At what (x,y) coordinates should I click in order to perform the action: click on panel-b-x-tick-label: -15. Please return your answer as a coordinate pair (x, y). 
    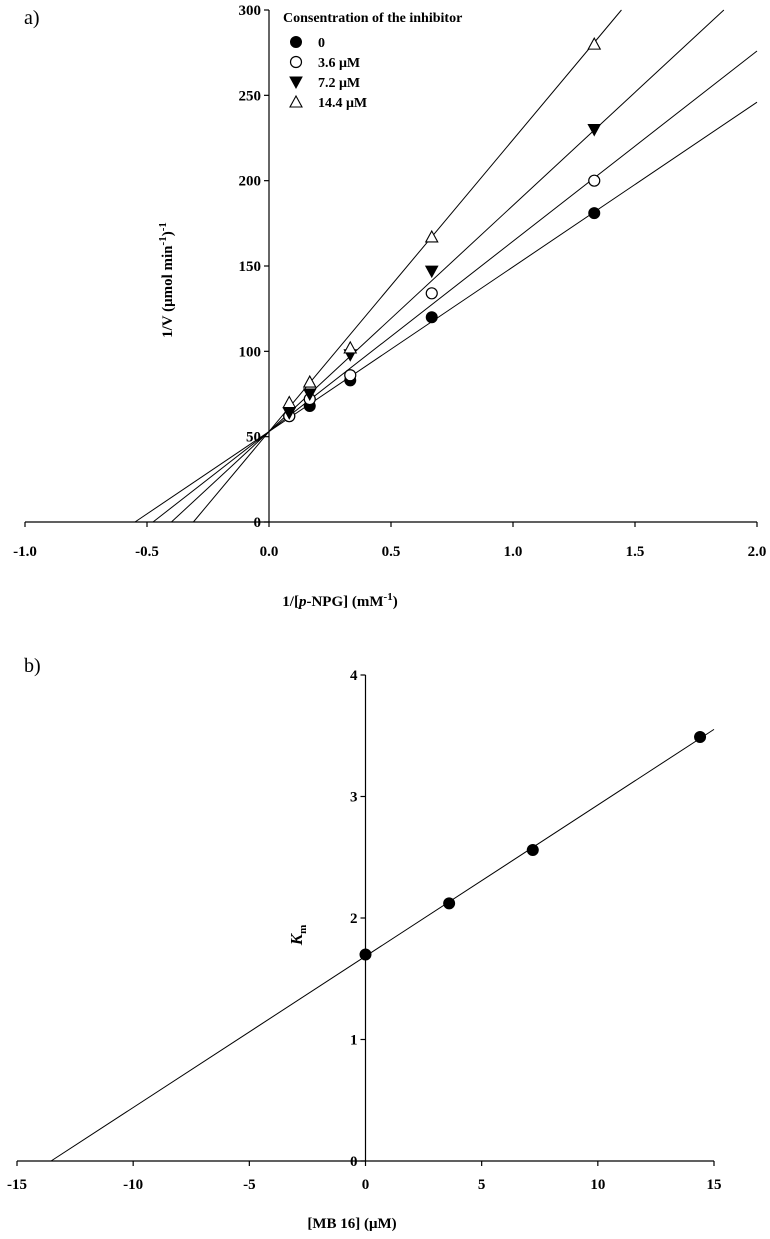
    Looking at the image, I should click on (17, 1185).